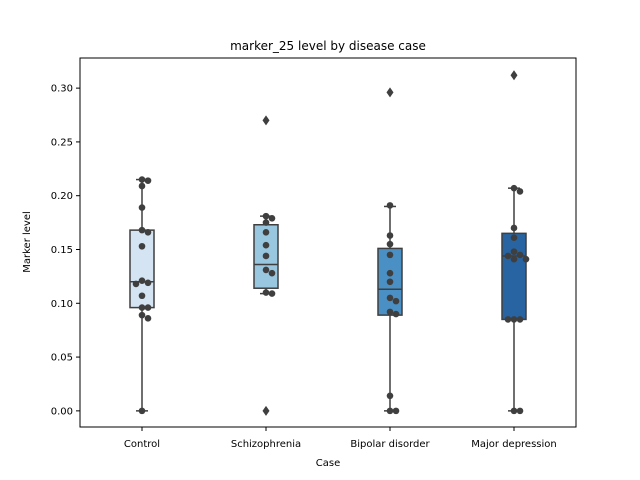 This screenshot has height=480, width=640. I want to click on y-tick-label: 0.30, so click(62, 89).